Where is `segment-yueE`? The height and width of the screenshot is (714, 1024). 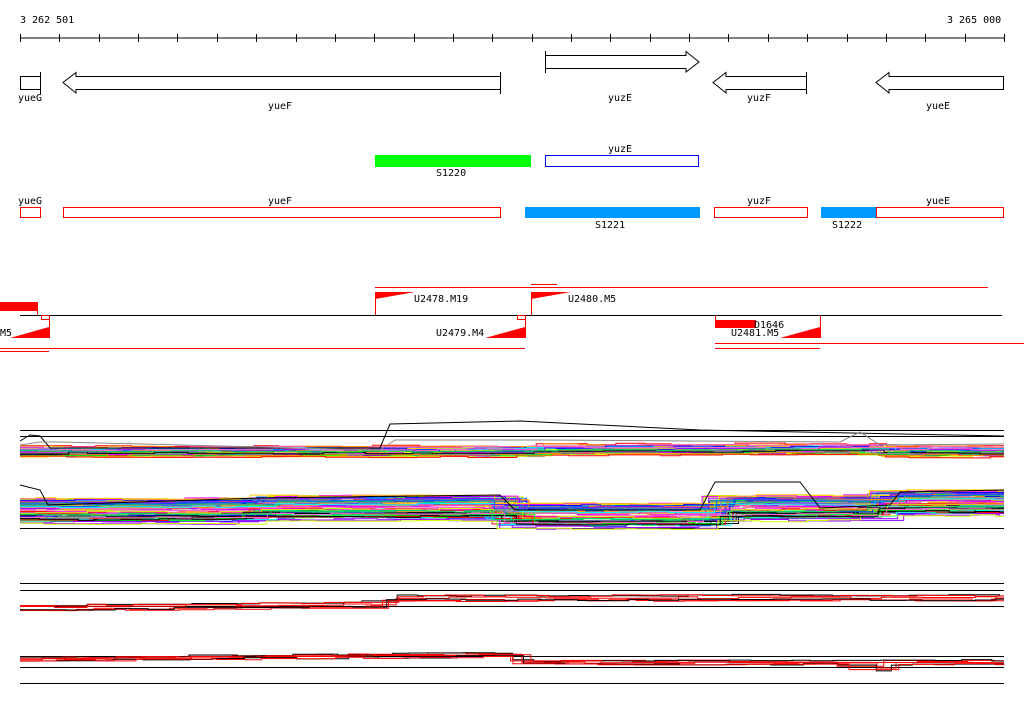 segment-yueE is located at coordinates (940, 212).